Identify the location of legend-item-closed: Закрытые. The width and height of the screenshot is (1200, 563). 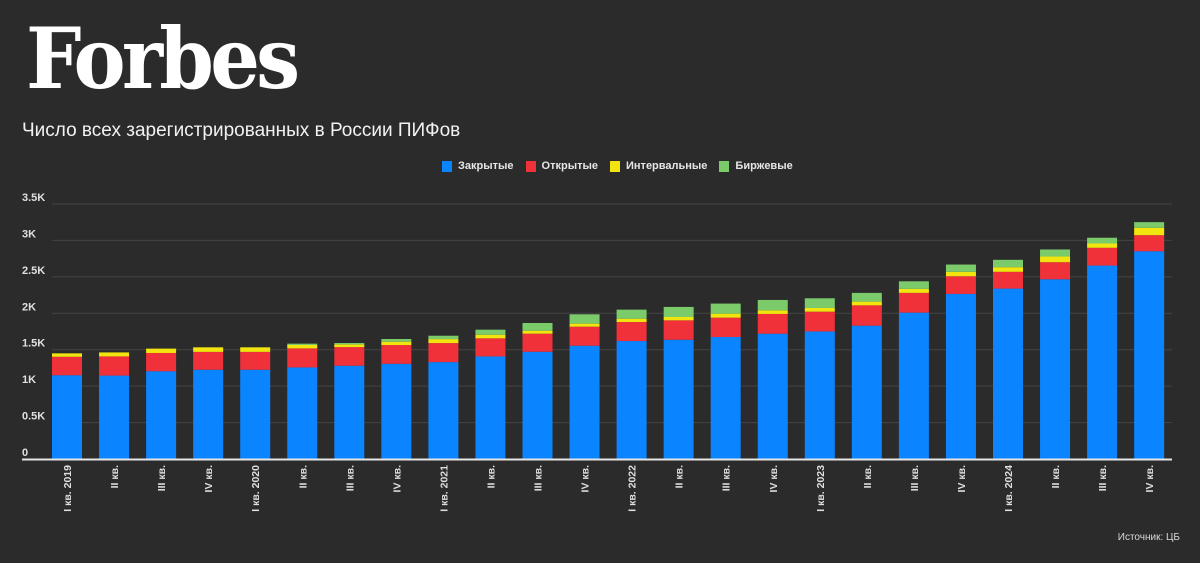
(478, 166).